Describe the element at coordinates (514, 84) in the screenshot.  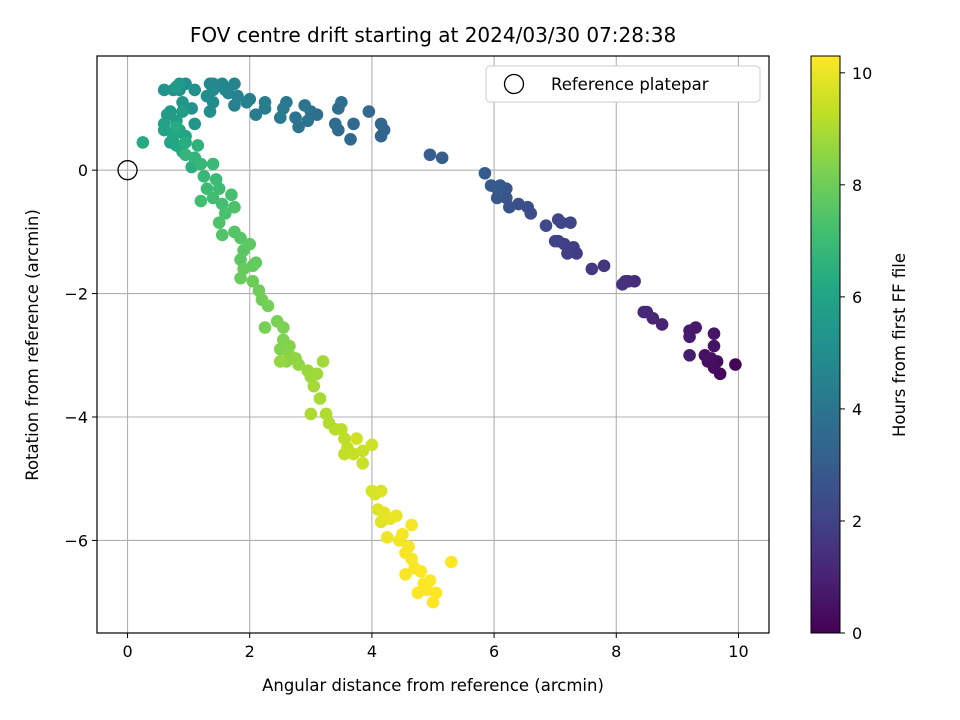
I see `legend-marker` at that location.